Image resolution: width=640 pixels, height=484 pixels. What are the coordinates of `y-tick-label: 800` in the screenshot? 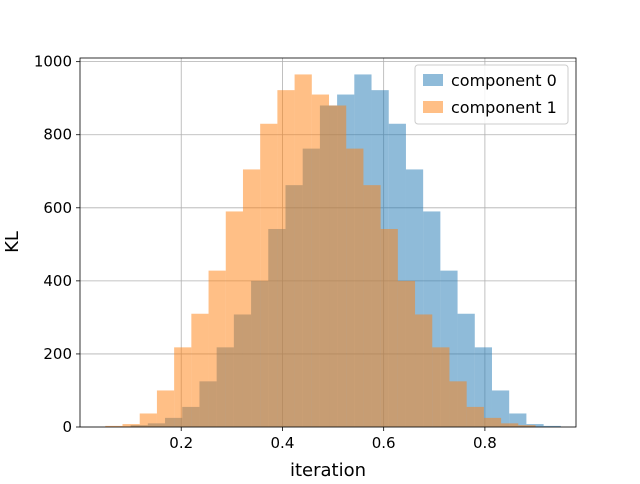 It's located at (57, 135).